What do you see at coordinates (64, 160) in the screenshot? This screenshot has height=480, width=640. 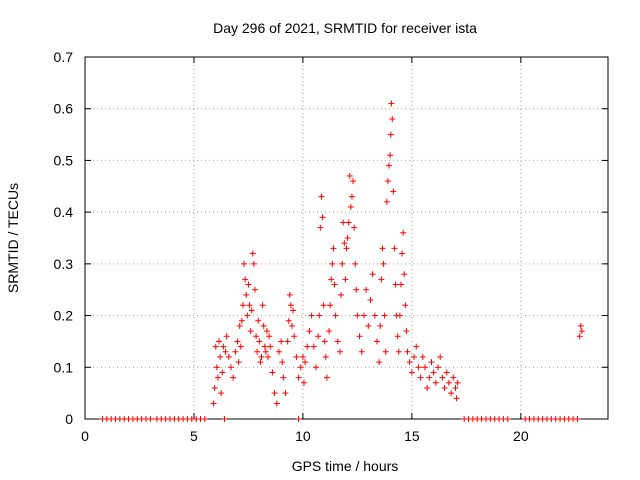 I see `y-tick-label: 0.5` at bounding box center [64, 160].